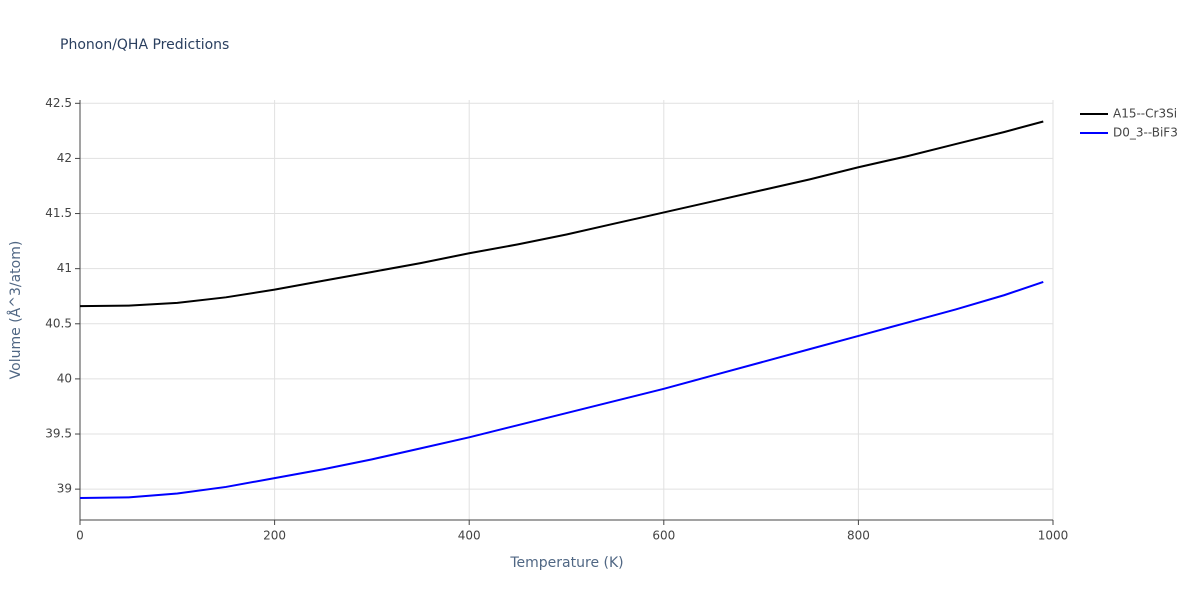 This screenshot has width=1200, height=600. What do you see at coordinates (58, 323) in the screenshot?
I see `y-tick-label: 40.5` at bounding box center [58, 323].